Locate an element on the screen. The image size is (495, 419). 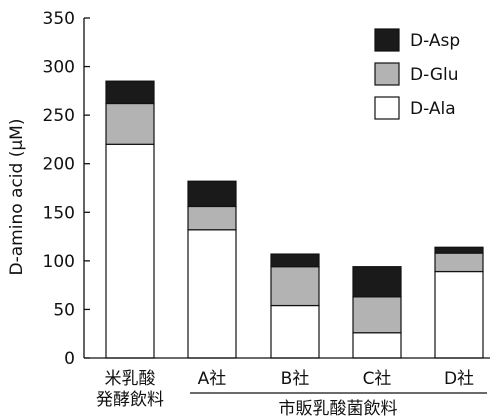
legend-label-d-glu: D-Glu is located at coordinates (434, 75).